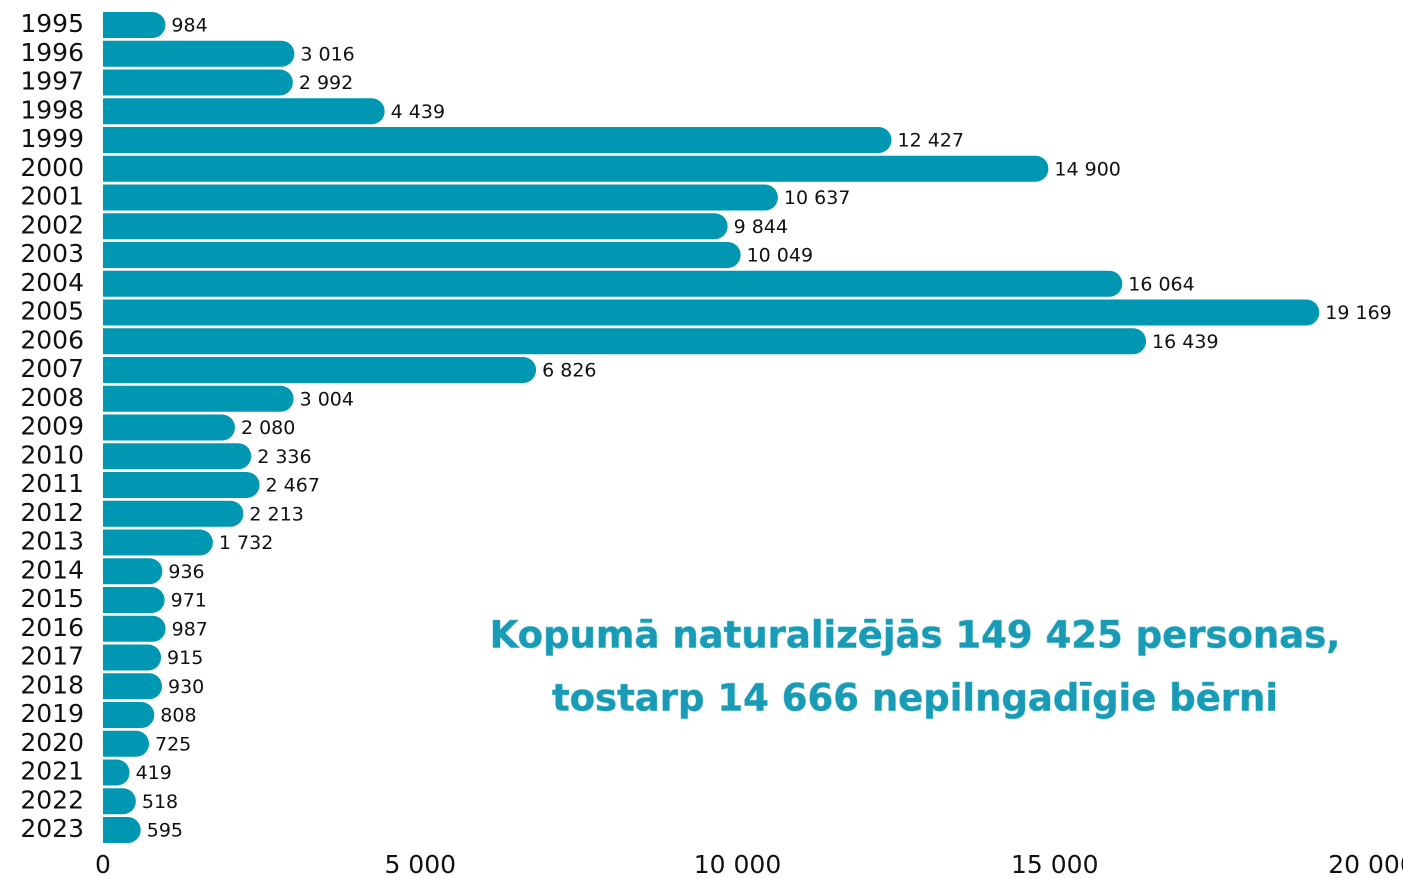 This screenshot has width=1403, height=879. What do you see at coordinates (268, 428) in the screenshot?
I see `value-label: 2 080` at bounding box center [268, 428].